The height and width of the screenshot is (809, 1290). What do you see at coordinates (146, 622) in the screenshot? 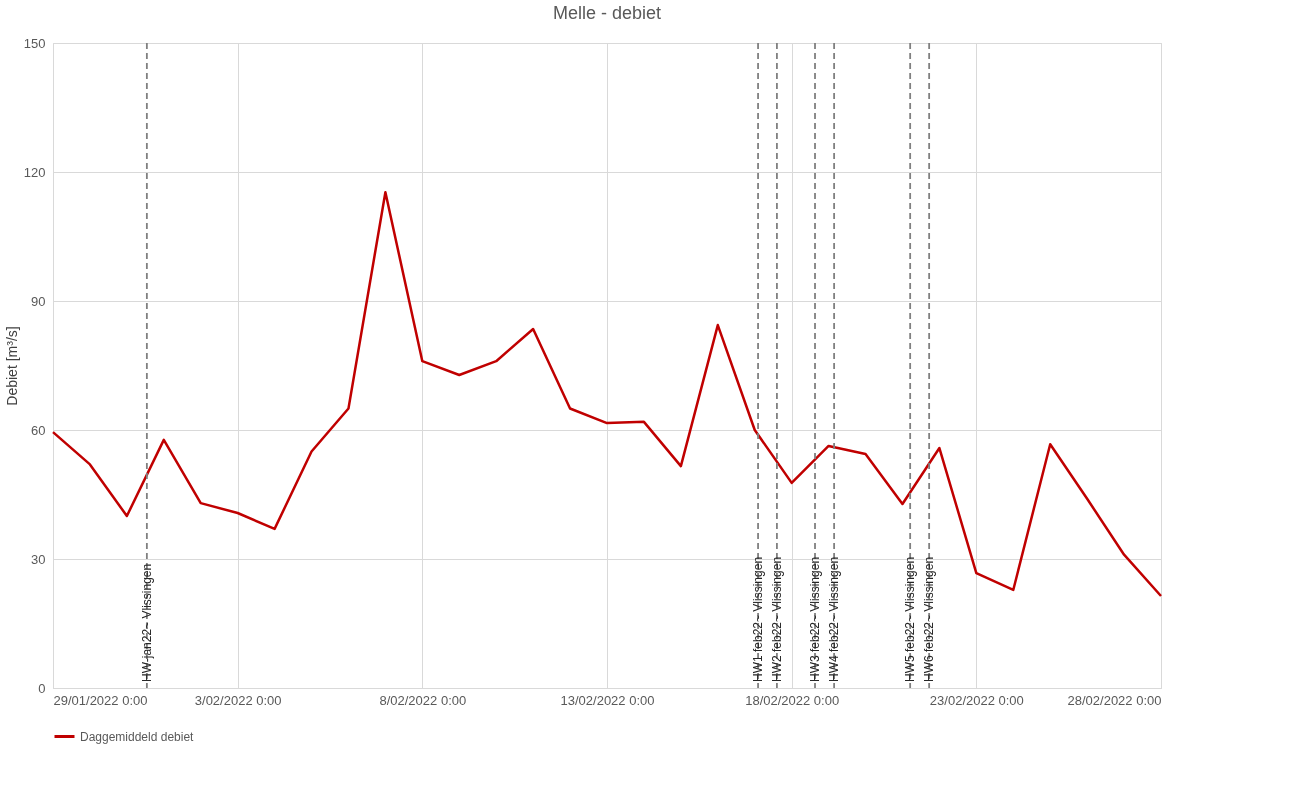
I see `ref-line-label: HW-jan22~ Vlissingen` at bounding box center [146, 622].